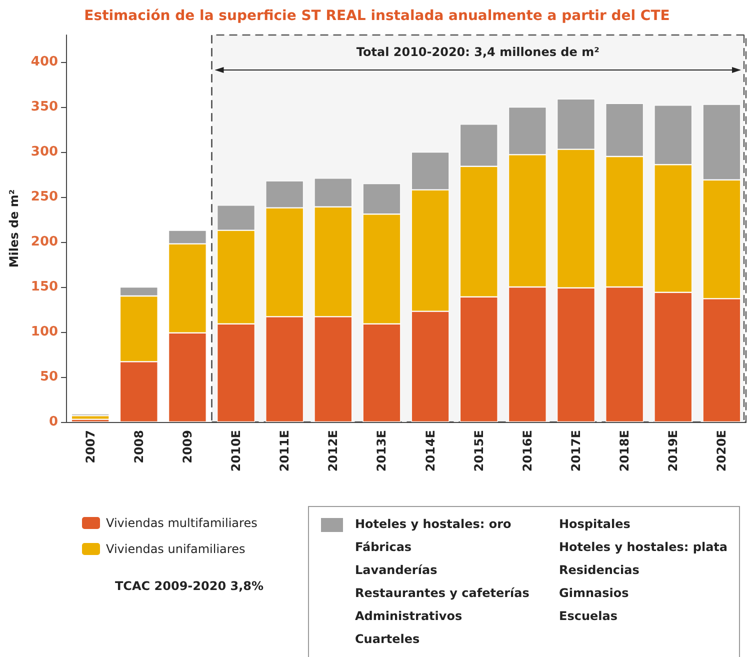 This screenshot has height=657, width=754. I want to click on text: TCAC 2009-2020 3,8%, so click(189, 586).